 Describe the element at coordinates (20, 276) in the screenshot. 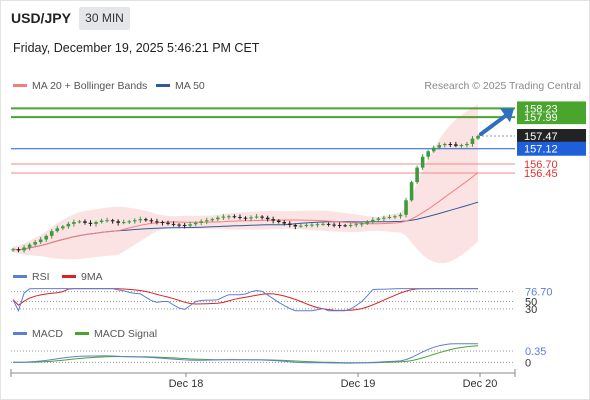

I see `rsi-swatch` at that location.